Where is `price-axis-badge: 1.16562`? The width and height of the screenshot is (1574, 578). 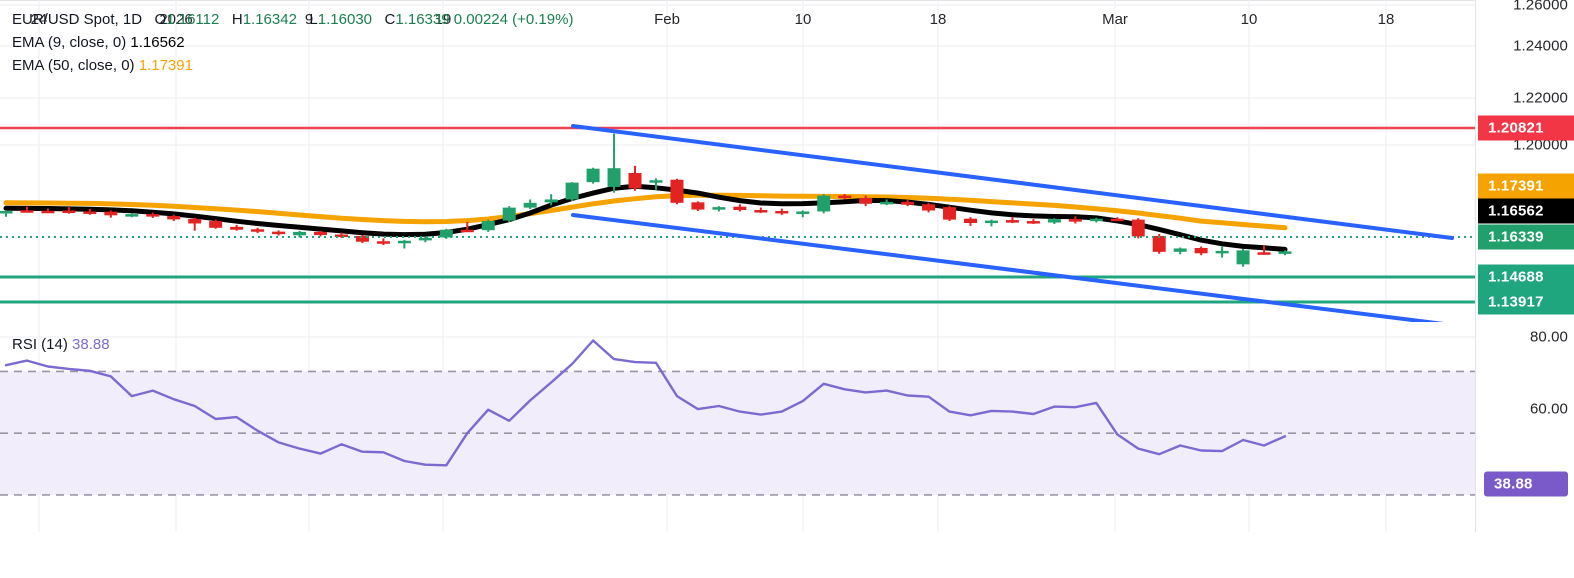 price-axis-badge: 1.16562 is located at coordinates (1526, 211).